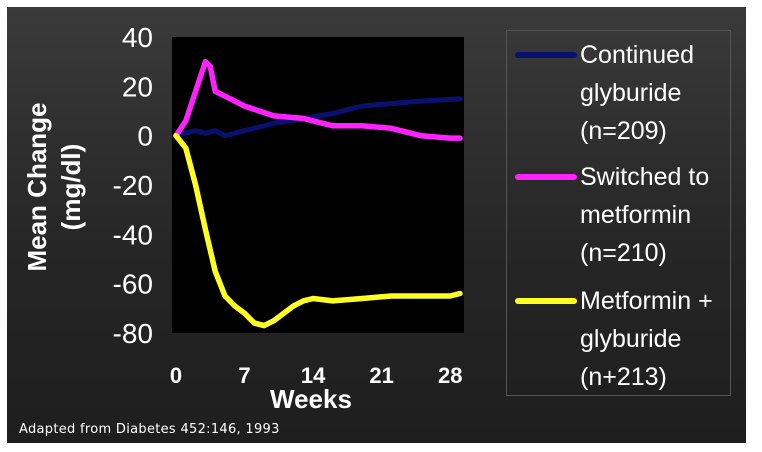  What do you see at coordinates (133, 234) in the screenshot?
I see `y-tick-label: -40` at bounding box center [133, 234].